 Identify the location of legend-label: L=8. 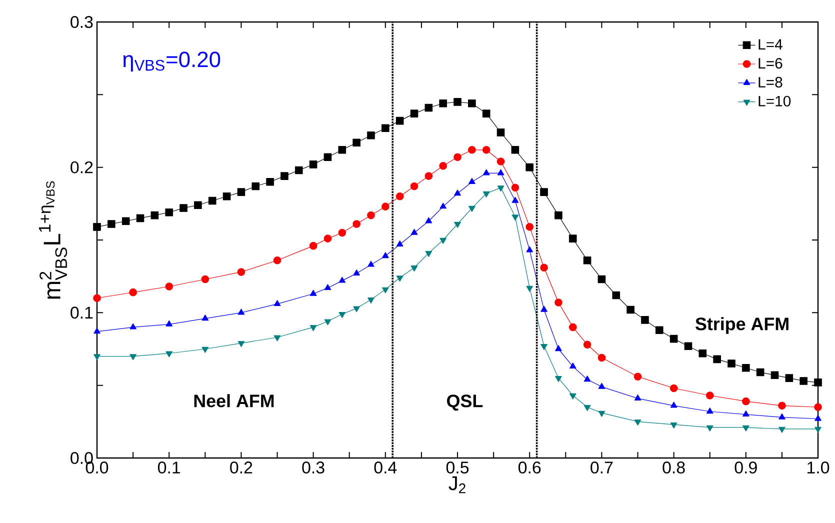
(770, 82).